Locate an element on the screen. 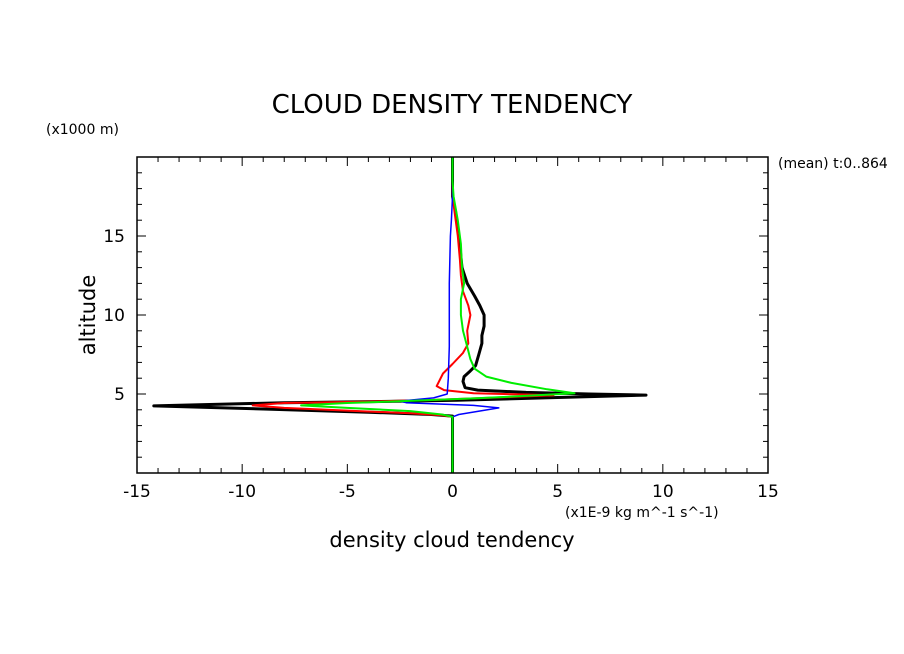 The width and height of the screenshot is (904, 654). x-tick-label: 5 is located at coordinates (557, 492).